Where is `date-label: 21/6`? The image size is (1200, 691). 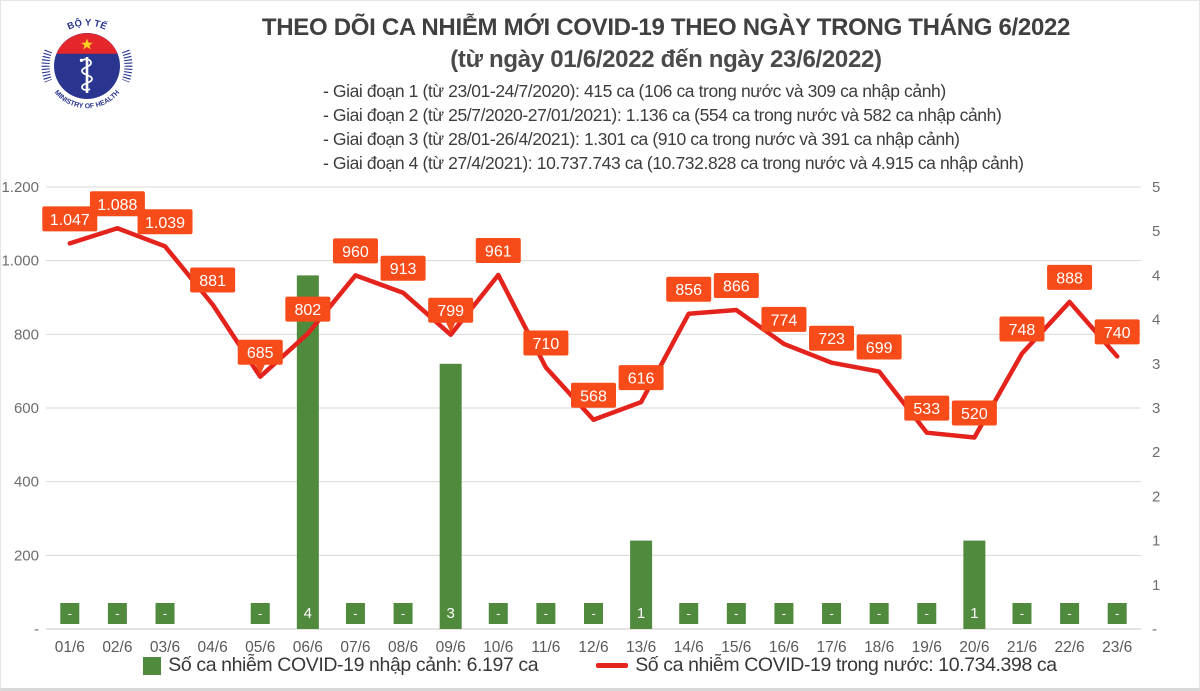
date-label: 21/6 is located at coordinates (1022, 646).